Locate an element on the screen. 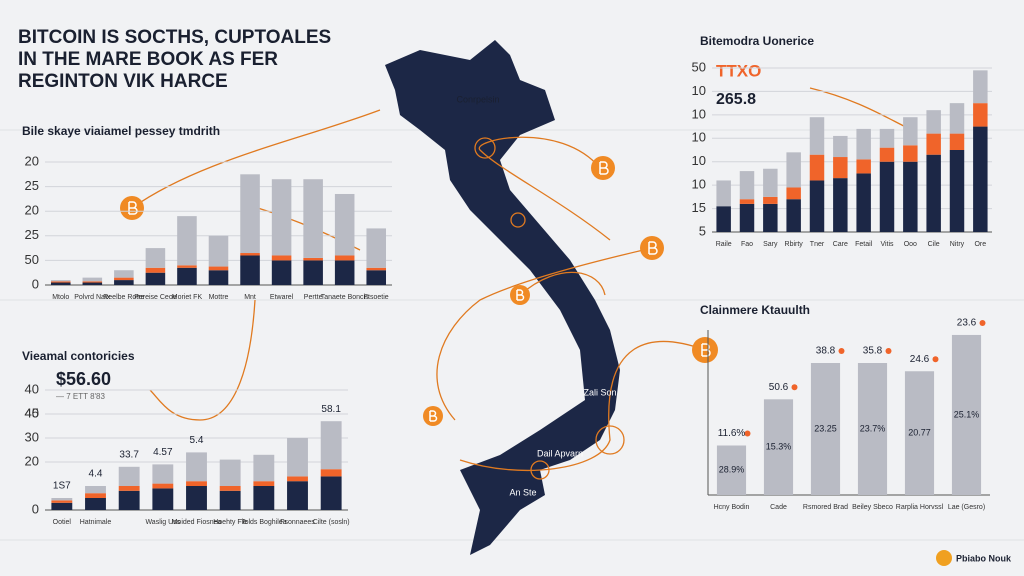  value-label: 50.6 is located at coordinates (779, 387).